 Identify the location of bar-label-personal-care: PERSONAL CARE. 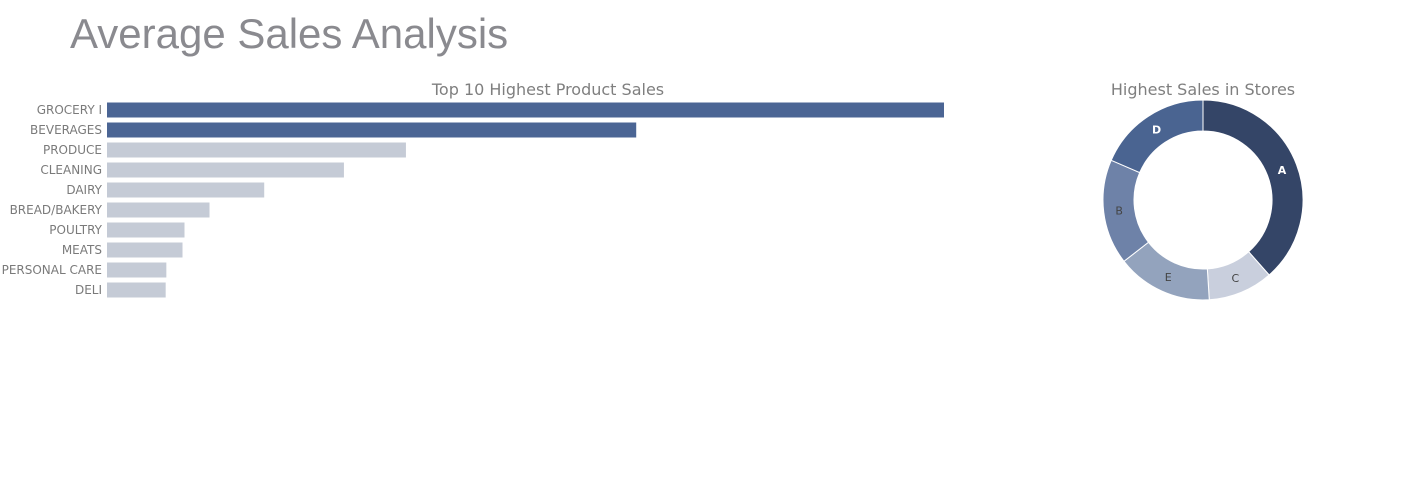
(52, 270).